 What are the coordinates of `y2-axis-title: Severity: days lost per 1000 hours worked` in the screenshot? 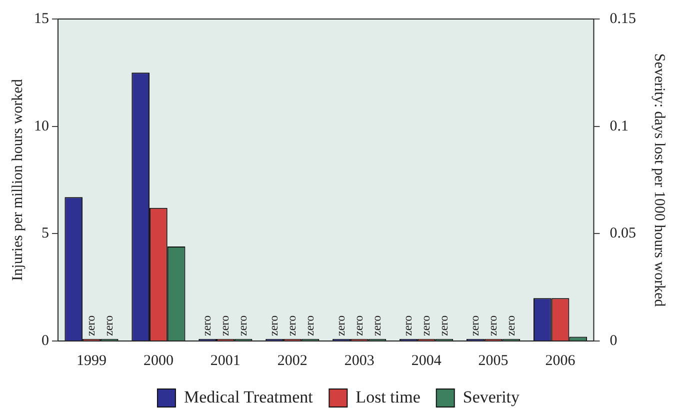 It's located at (659, 180).